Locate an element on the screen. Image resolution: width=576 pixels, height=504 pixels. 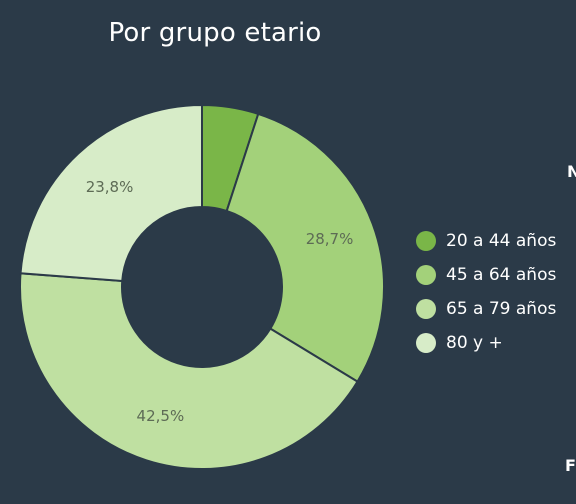
legend-label: 80 y + is located at coordinates (474, 343).